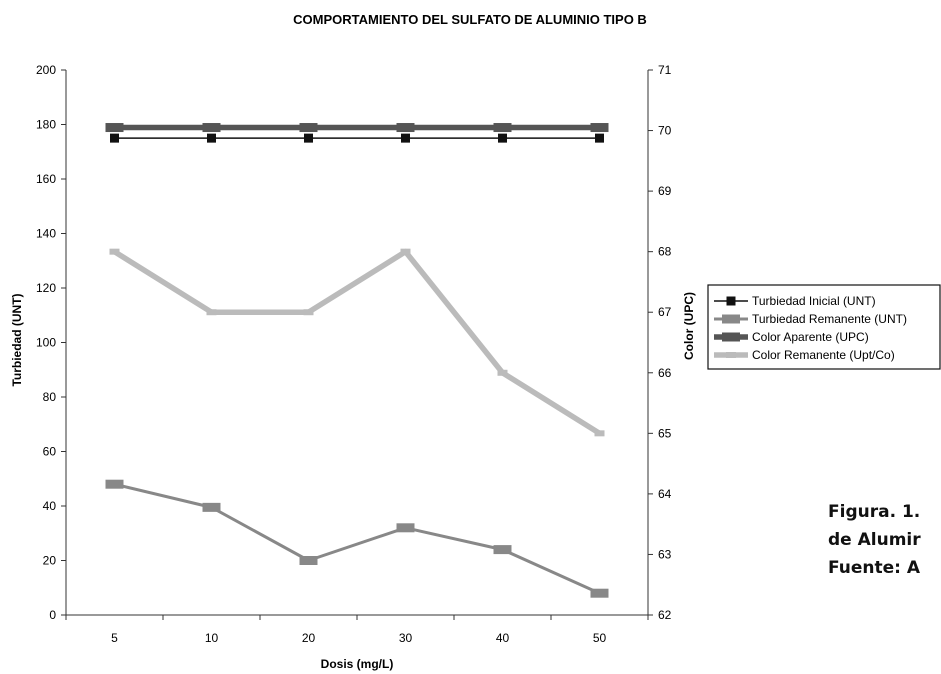 The height and width of the screenshot is (674, 941). Describe the element at coordinates (406, 638) in the screenshot. I see `x-tick-label: 30` at that location.